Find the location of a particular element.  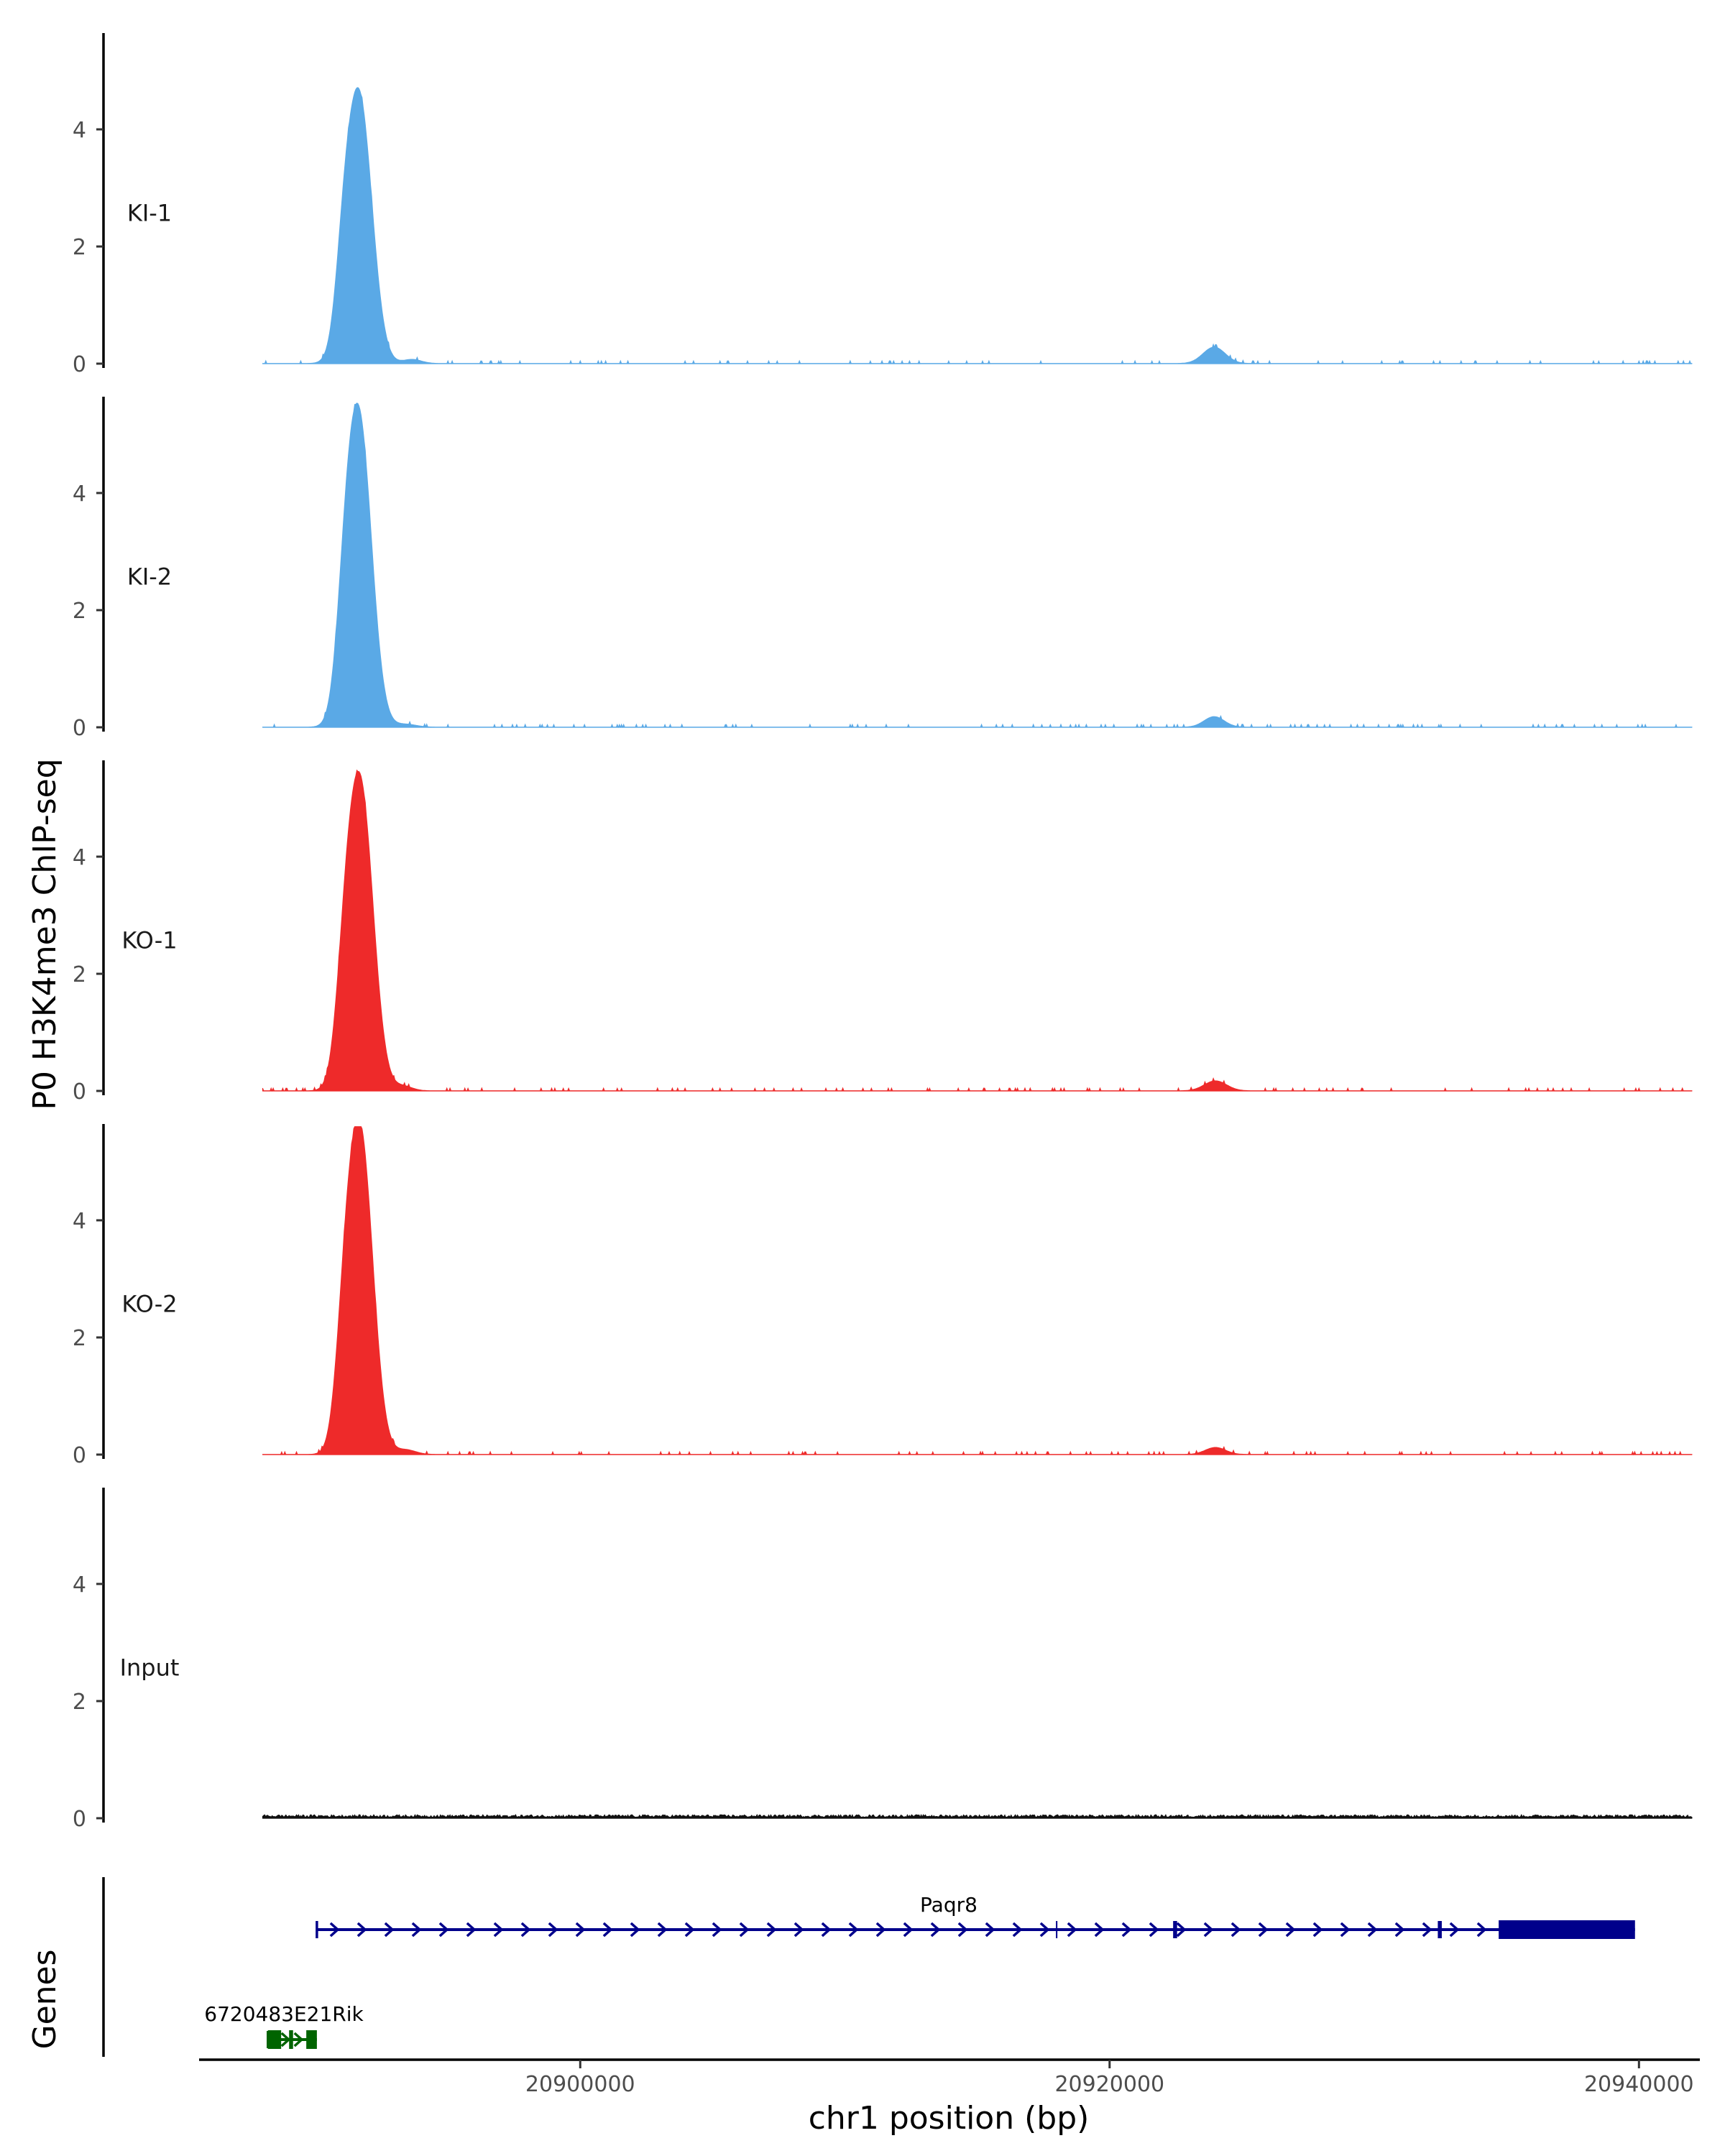

gene-paqr8: Paqr8 is located at coordinates (975, 1916).